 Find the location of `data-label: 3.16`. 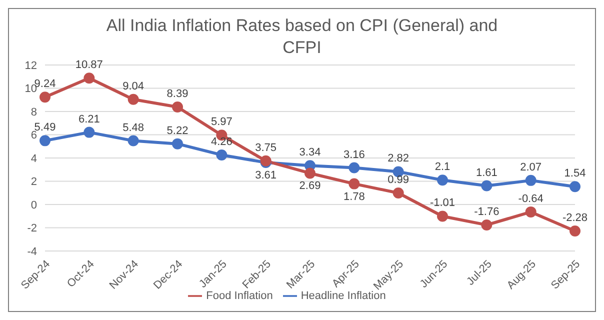

data-label: 3.16 is located at coordinates (354, 154).